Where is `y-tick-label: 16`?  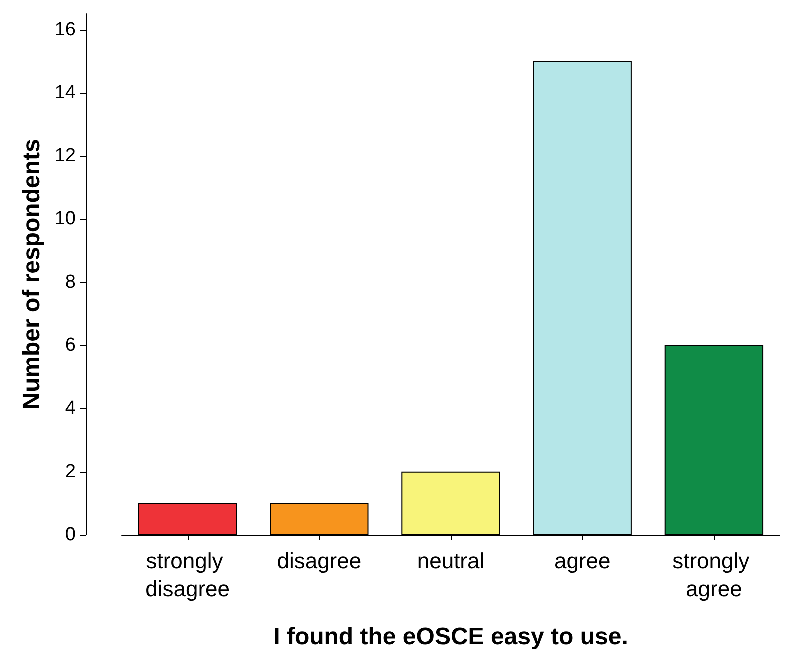
y-tick-label: 16 is located at coordinates (65, 29).